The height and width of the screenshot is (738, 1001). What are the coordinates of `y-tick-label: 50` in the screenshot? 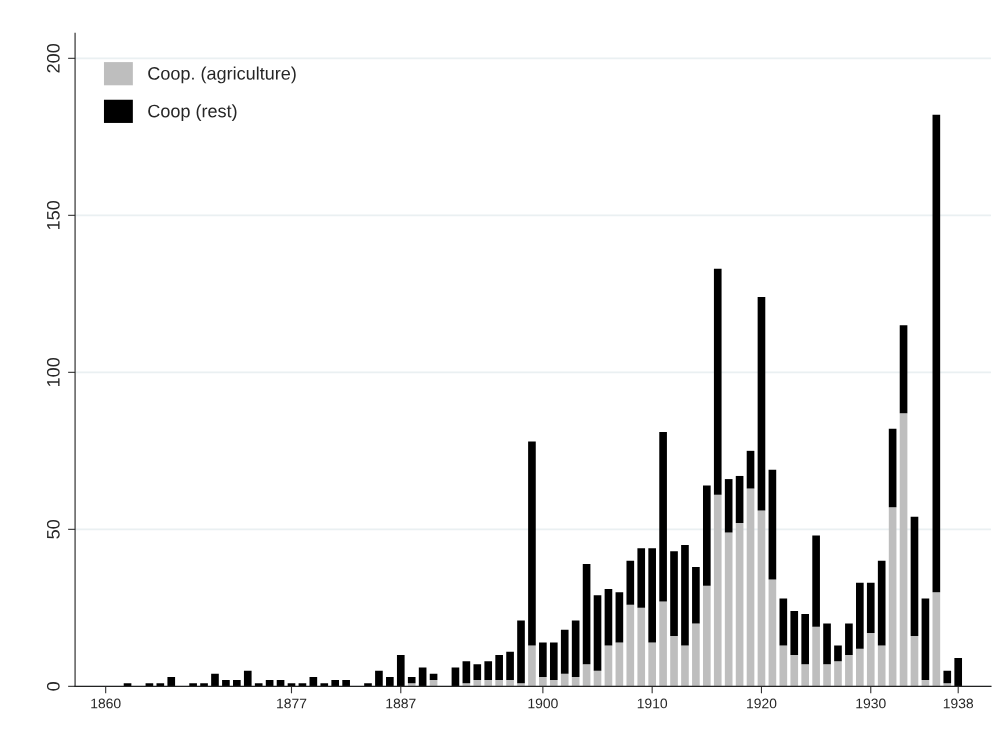 It's located at (53, 529).